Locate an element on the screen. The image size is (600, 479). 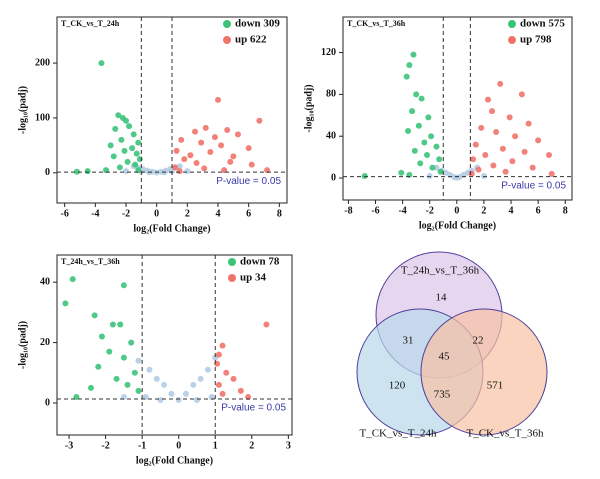
venn-circle is located at coordinates (484, 372).